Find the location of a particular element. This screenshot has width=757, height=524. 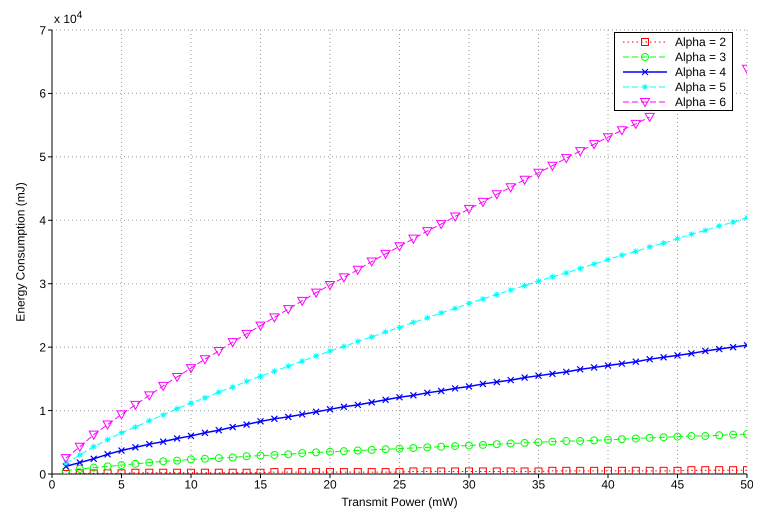

y-tick-label: 6 is located at coordinates (42, 93).